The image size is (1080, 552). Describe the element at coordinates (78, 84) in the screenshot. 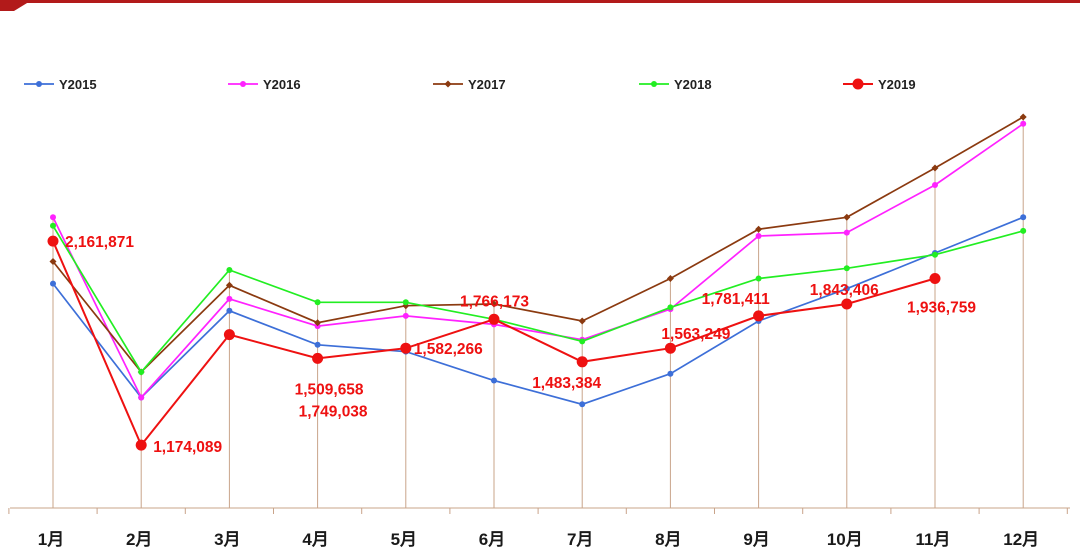

I see `legend-label: Y2015` at that location.